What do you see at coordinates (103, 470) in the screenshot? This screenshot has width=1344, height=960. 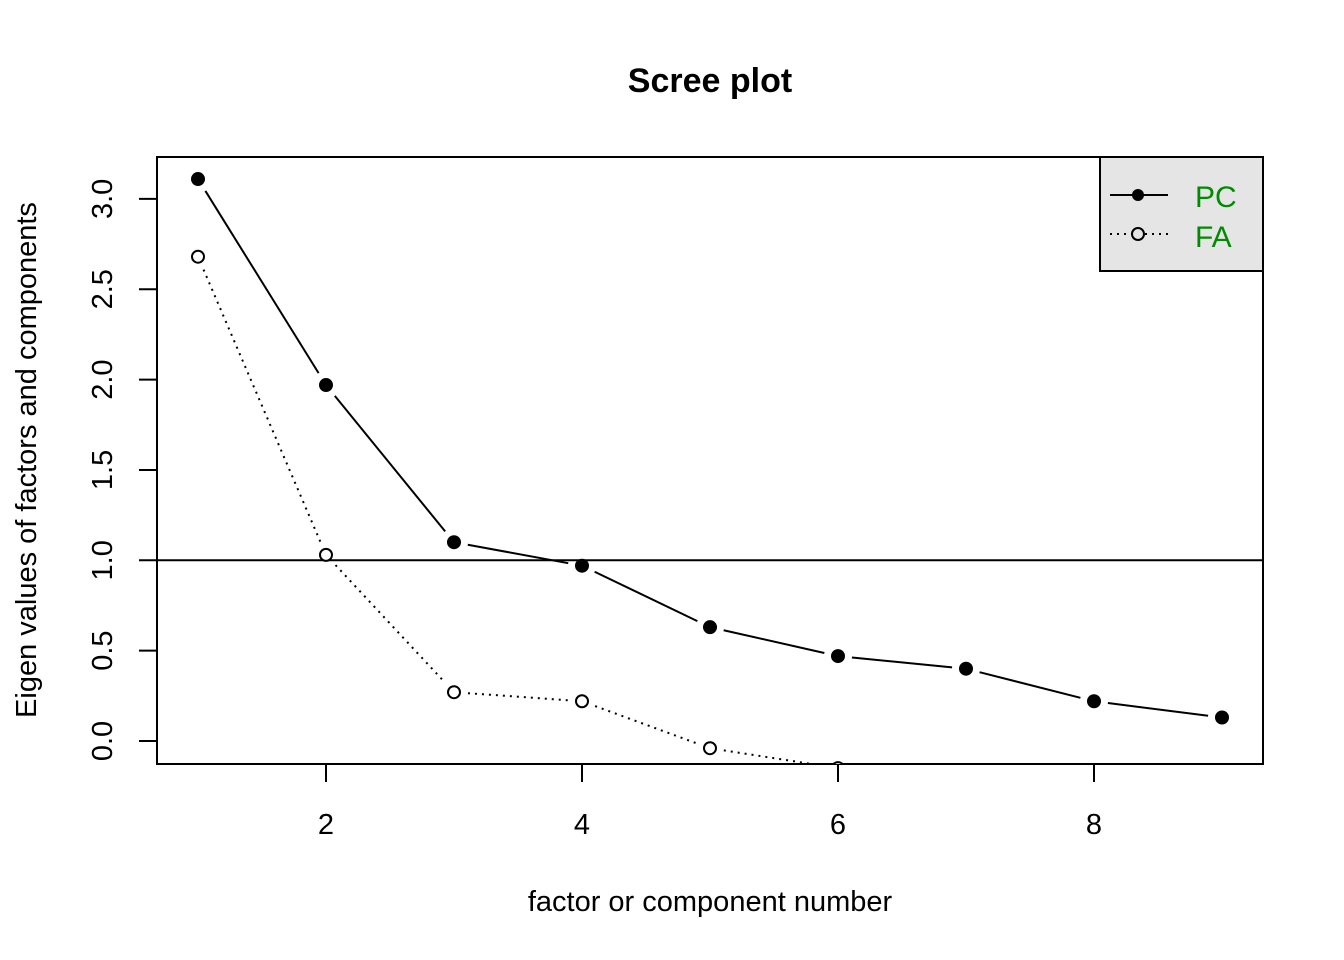 I see `y-tick-label: 1.5` at bounding box center [103, 470].